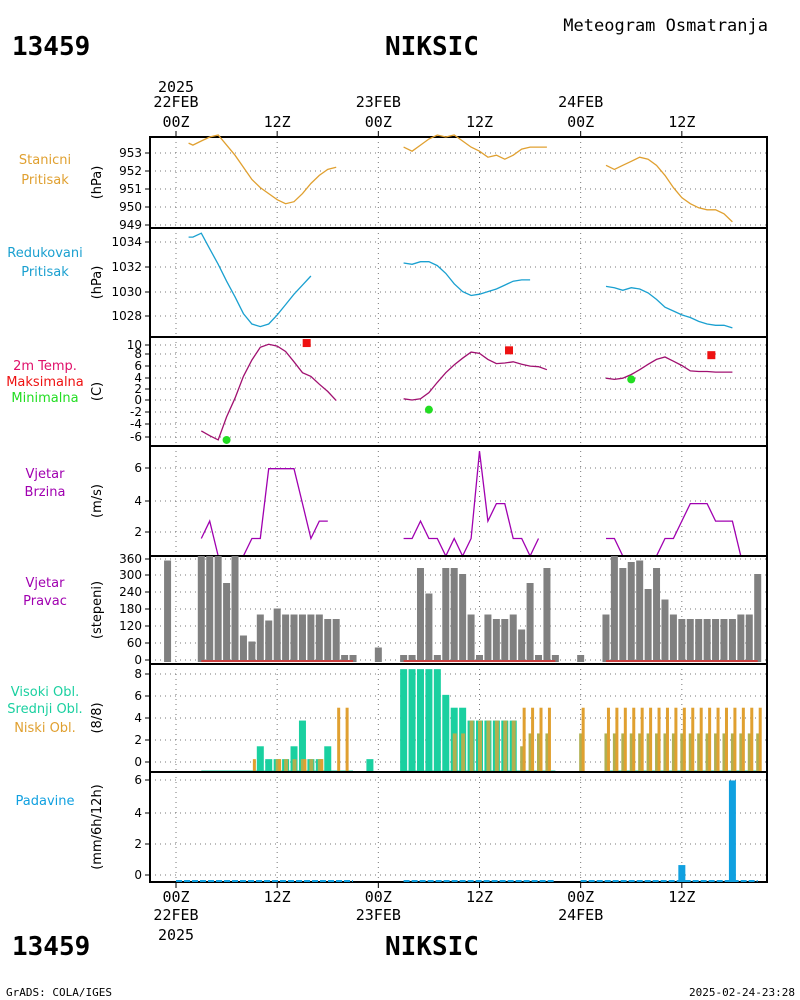 The width and height of the screenshot is (800, 1000). I want to click on y-tick-label: 1034, so click(126, 242).